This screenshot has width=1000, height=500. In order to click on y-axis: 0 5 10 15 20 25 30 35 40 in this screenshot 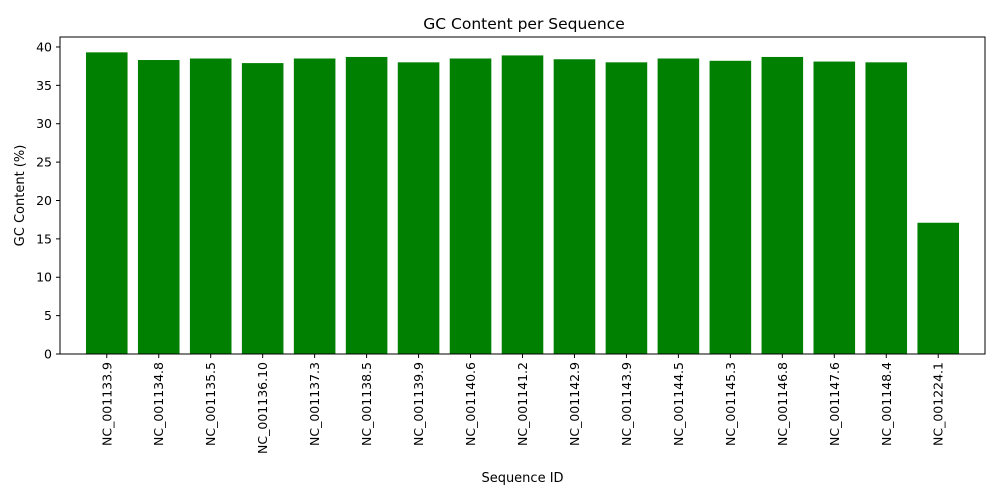, I will do `click(48, 200)`.